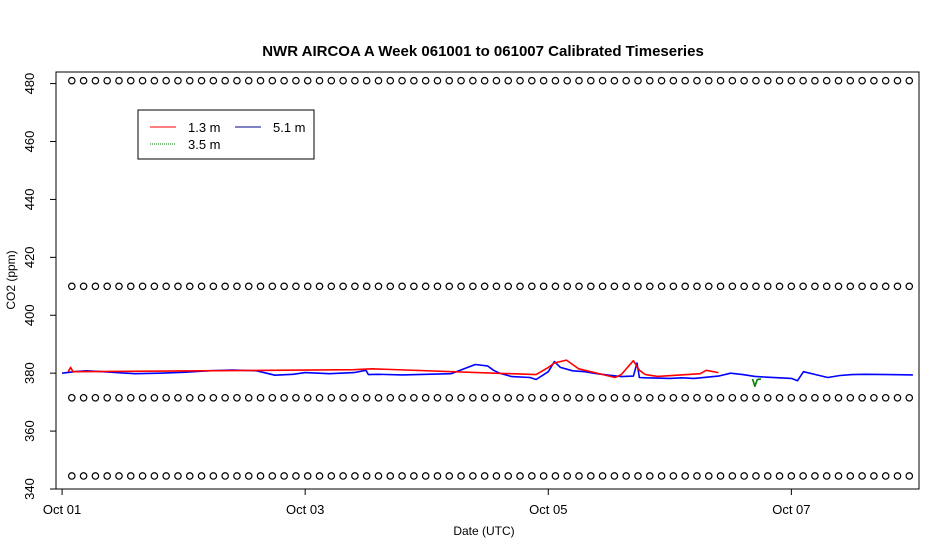 Image resolution: width=936 pixels, height=540 pixels. Describe the element at coordinates (483, 531) in the screenshot. I see `x-axis-label: Date (UTC)` at that location.